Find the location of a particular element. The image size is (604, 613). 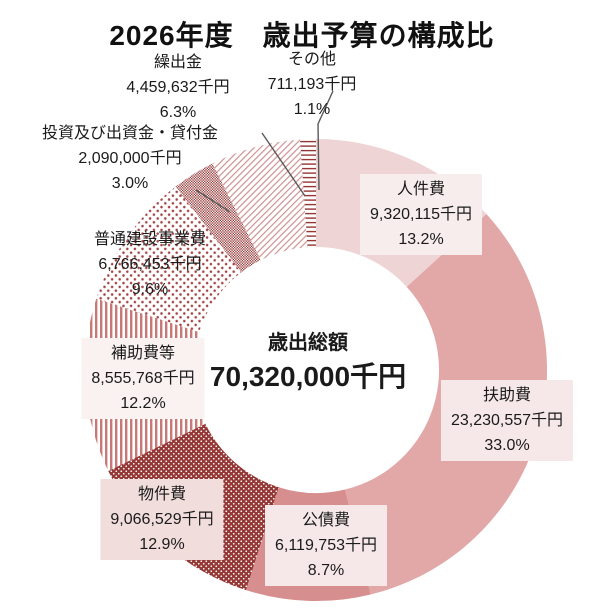

label-futsu-kensetsu: 普通建設事業費 6,766,453千円 9.6% is located at coordinates (150, 264).